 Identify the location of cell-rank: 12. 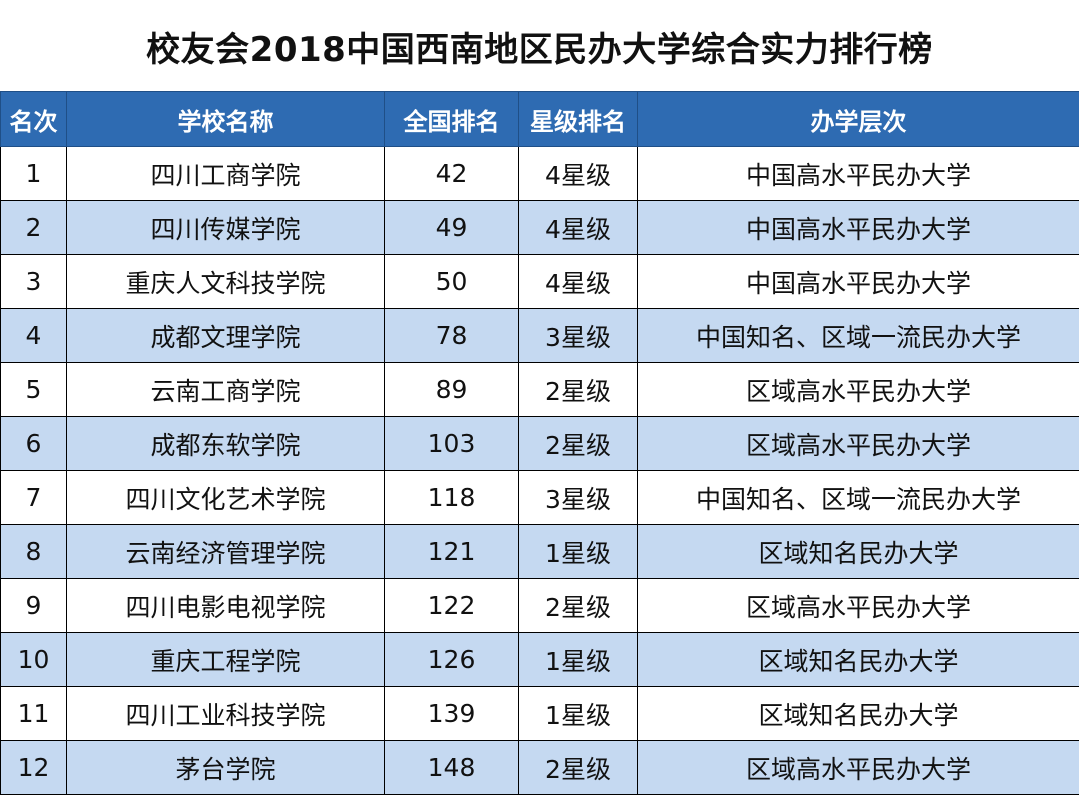
(34, 768).